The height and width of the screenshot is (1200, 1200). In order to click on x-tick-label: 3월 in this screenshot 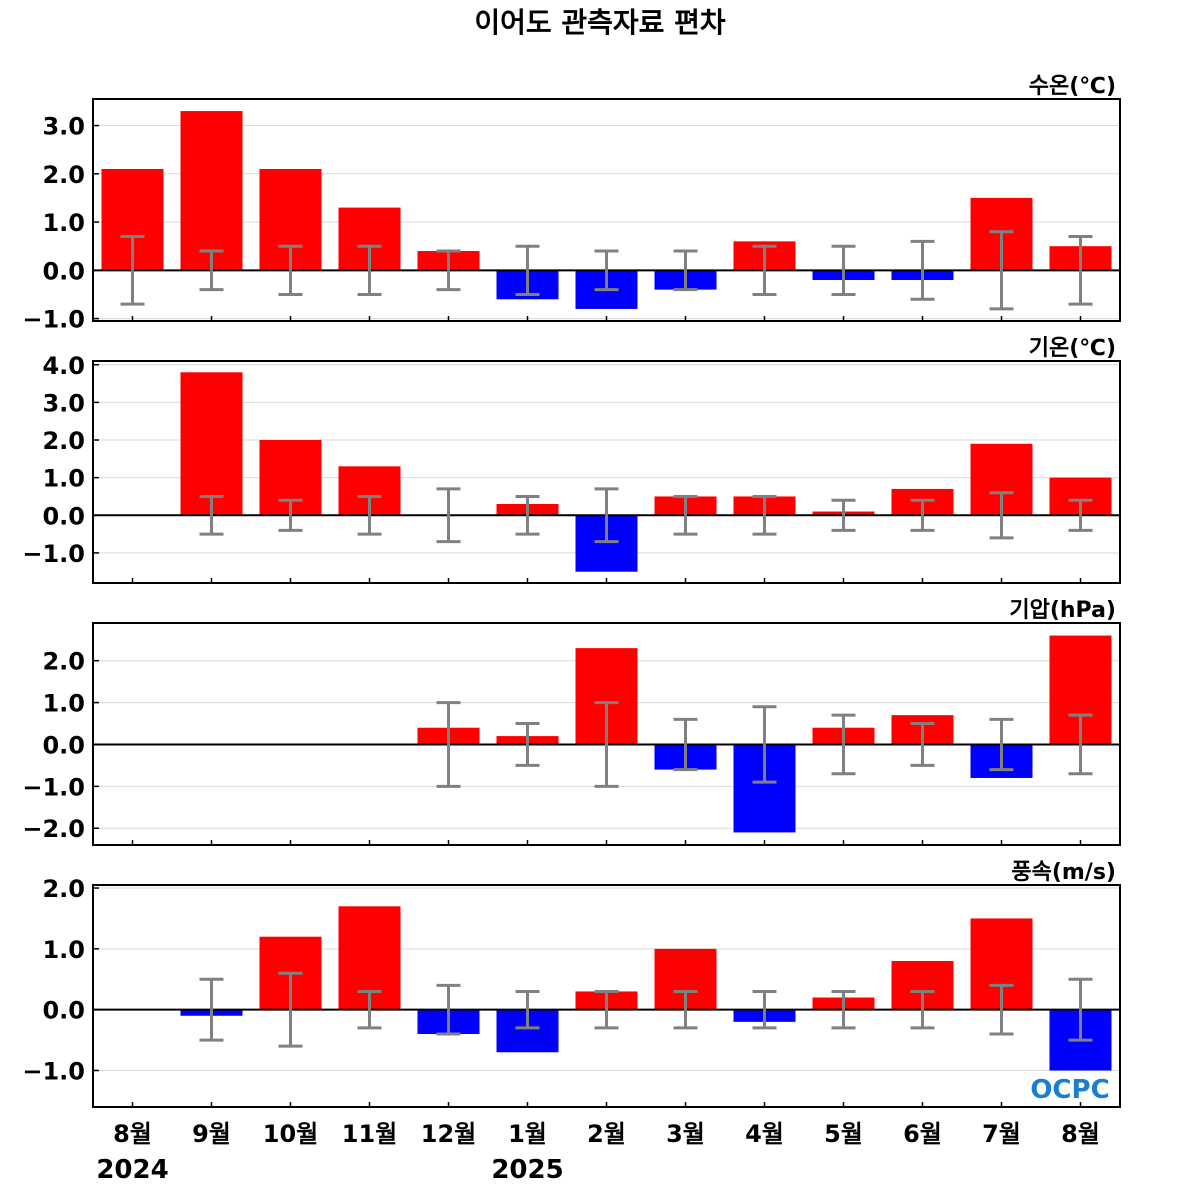, I will do `click(685, 1134)`.